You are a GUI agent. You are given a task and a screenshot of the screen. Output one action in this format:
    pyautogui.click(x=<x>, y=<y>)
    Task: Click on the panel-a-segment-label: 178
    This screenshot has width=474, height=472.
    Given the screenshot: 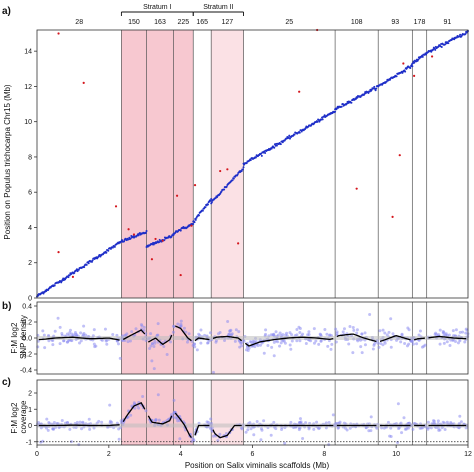 What is the action you would take?
    pyautogui.click(x=420, y=22)
    